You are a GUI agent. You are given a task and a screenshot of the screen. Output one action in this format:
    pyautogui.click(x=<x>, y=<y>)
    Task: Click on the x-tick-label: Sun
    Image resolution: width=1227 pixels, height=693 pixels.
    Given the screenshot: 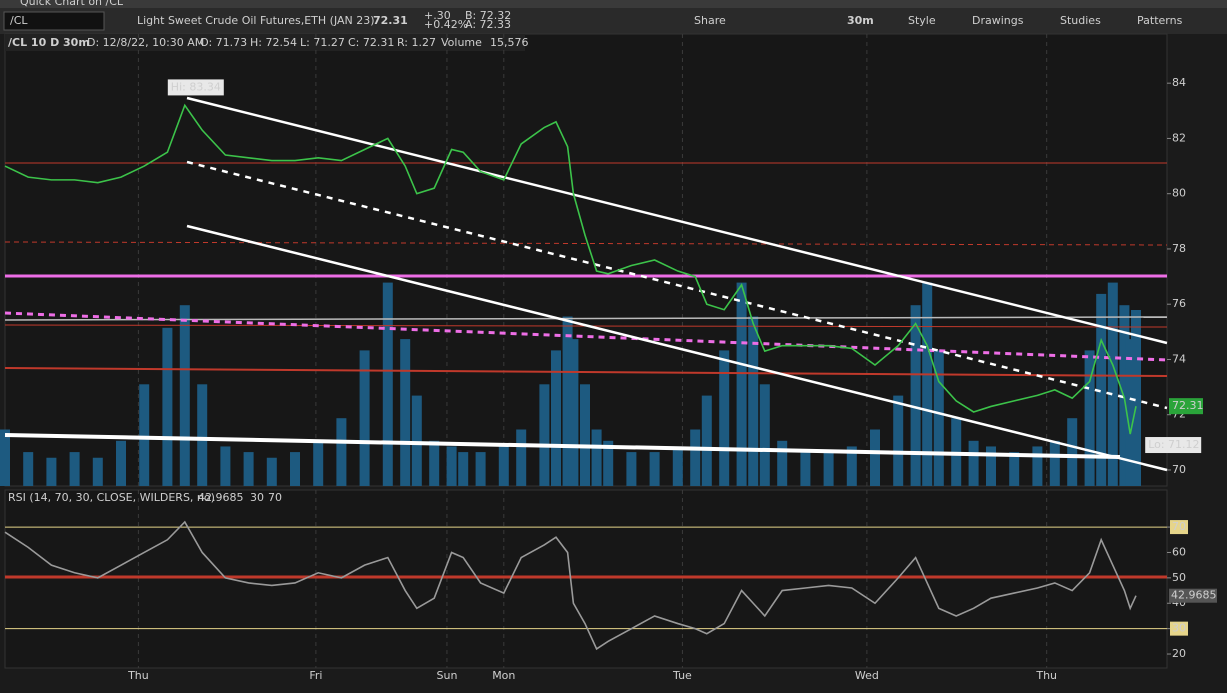 What is the action you would take?
    pyautogui.click(x=446, y=675)
    